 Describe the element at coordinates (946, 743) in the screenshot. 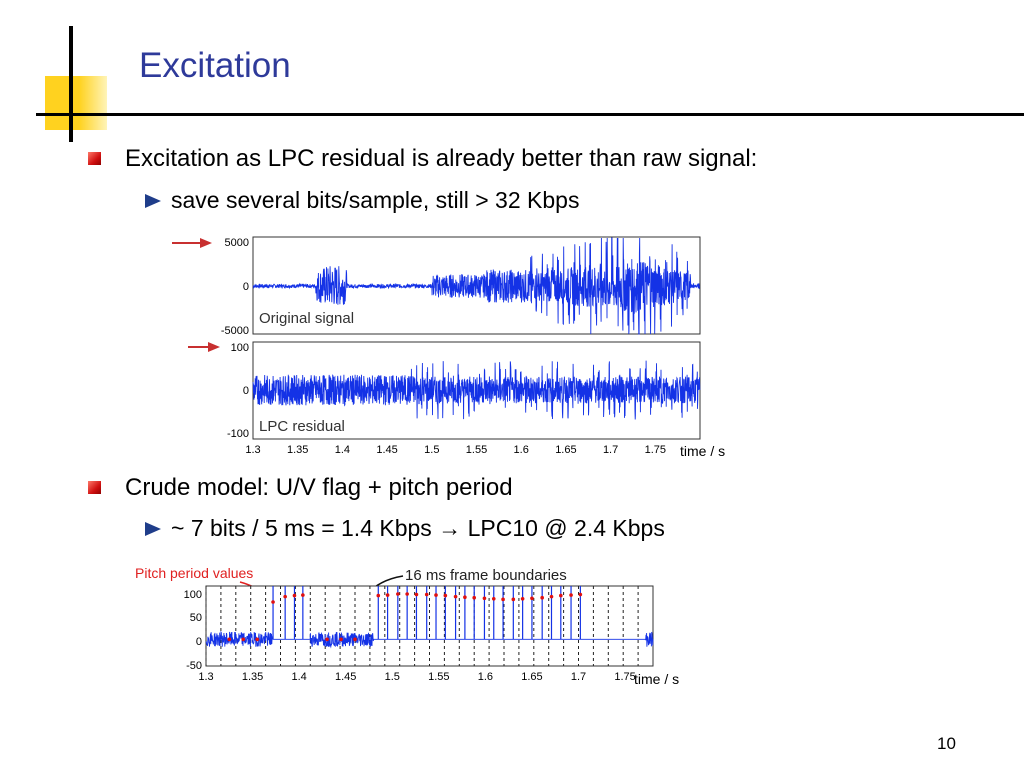

I see `page-number: 10` at that location.